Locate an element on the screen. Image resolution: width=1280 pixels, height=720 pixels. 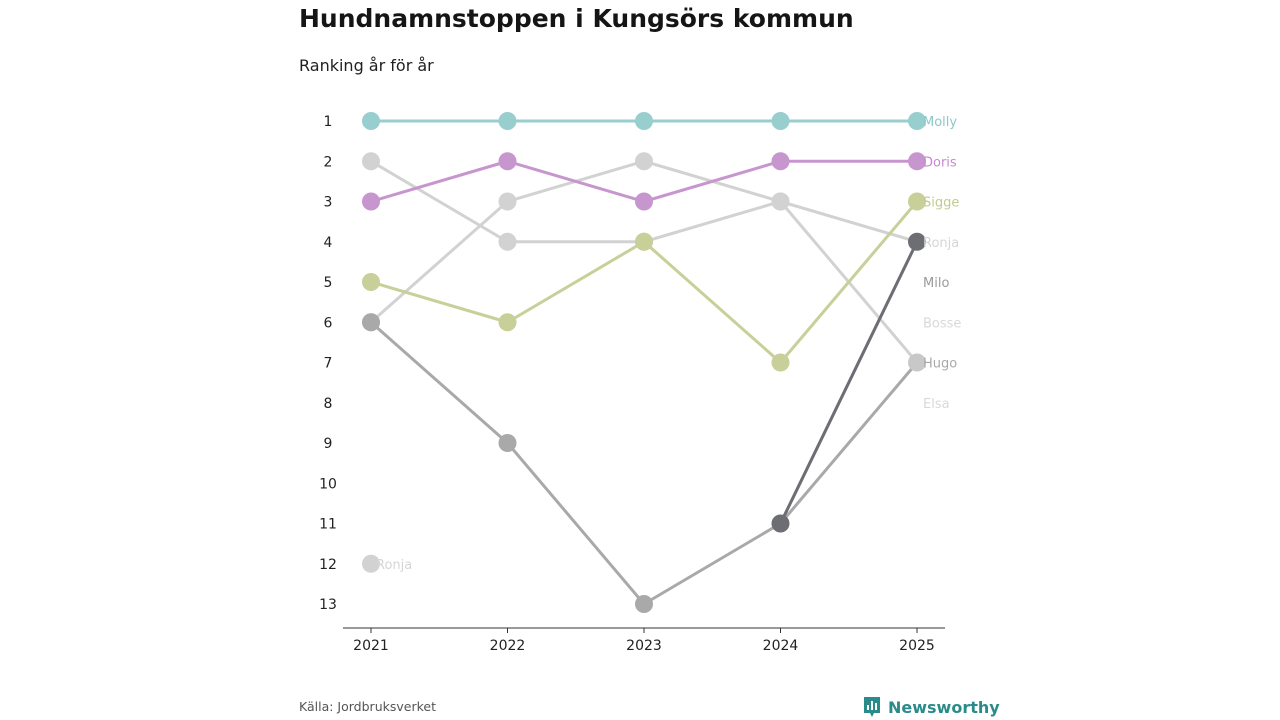
y-tick-label: 3 is located at coordinates (328, 203).